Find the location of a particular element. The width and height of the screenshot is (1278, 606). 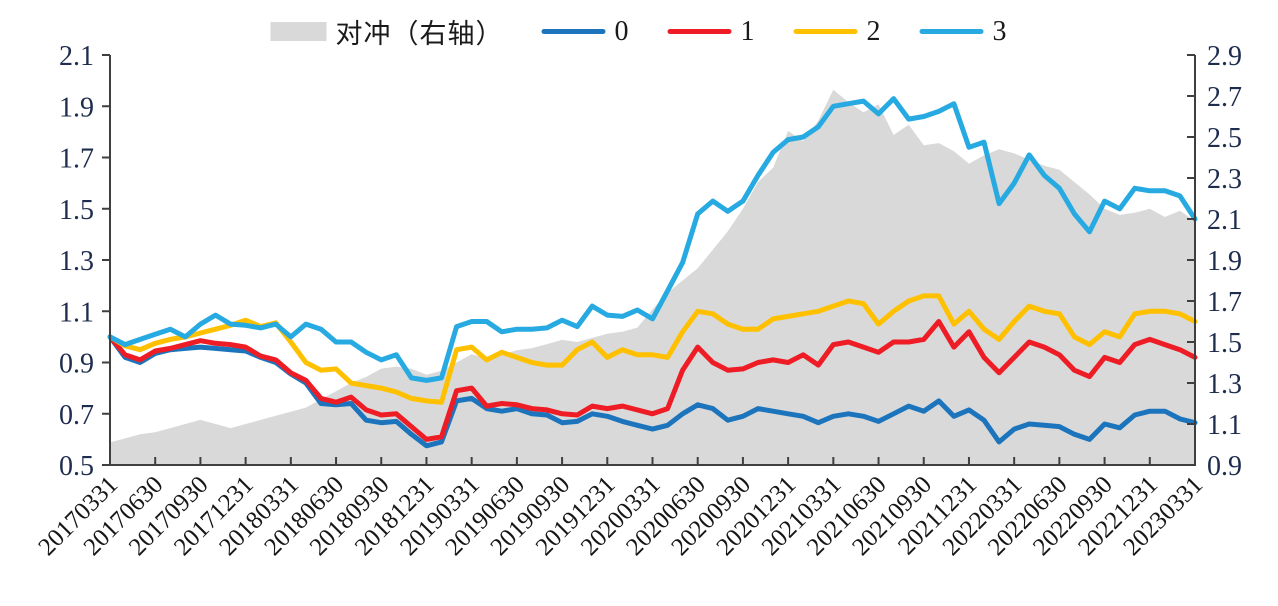

legend-item-hedge: 对冲（右轴） is located at coordinates (387, 31).